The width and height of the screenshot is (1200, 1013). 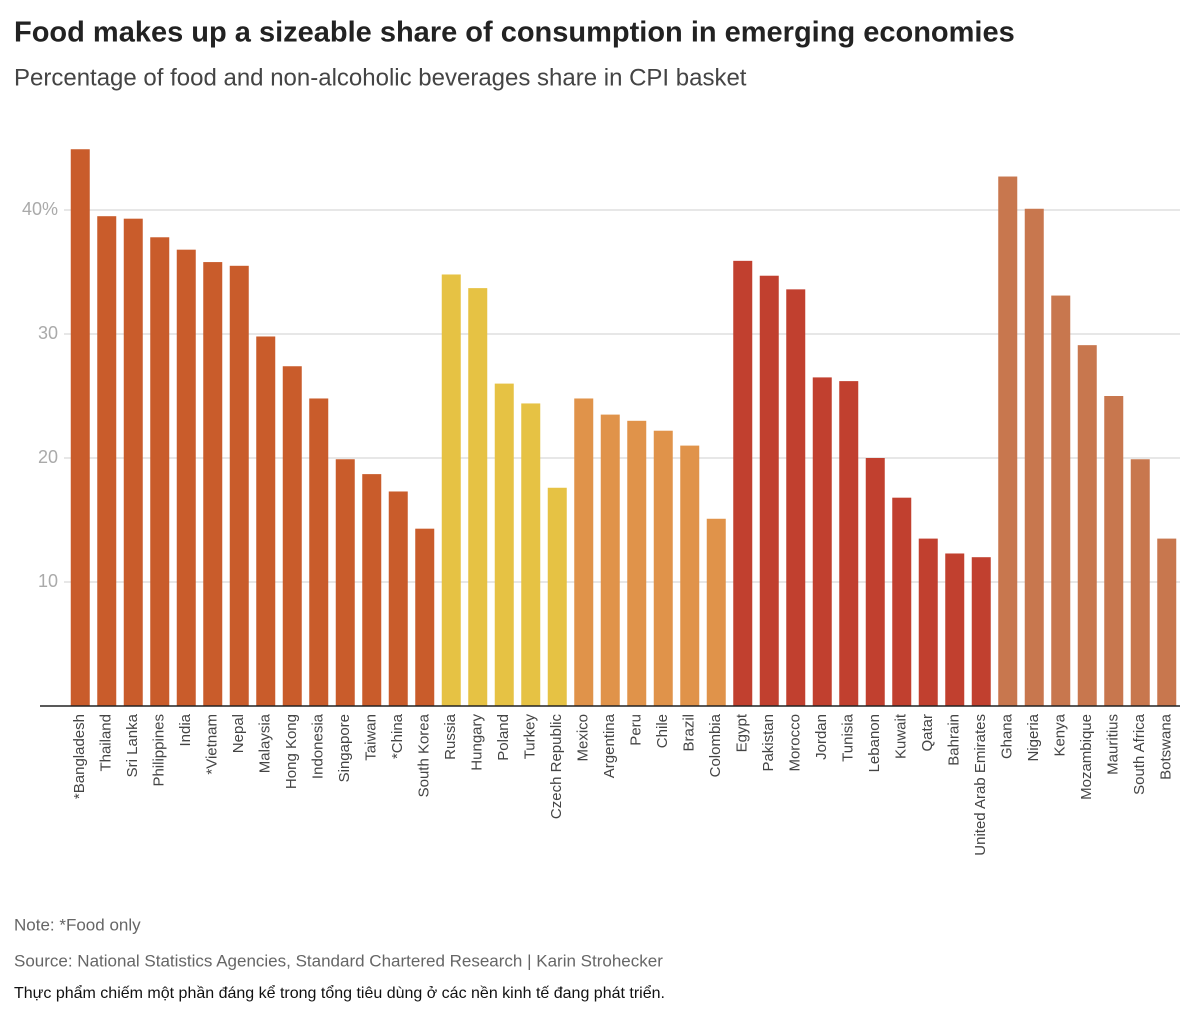 What do you see at coordinates (1007, 736) in the screenshot?
I see `x-tick-label: Ghana` at bounding box center [1007, 736].